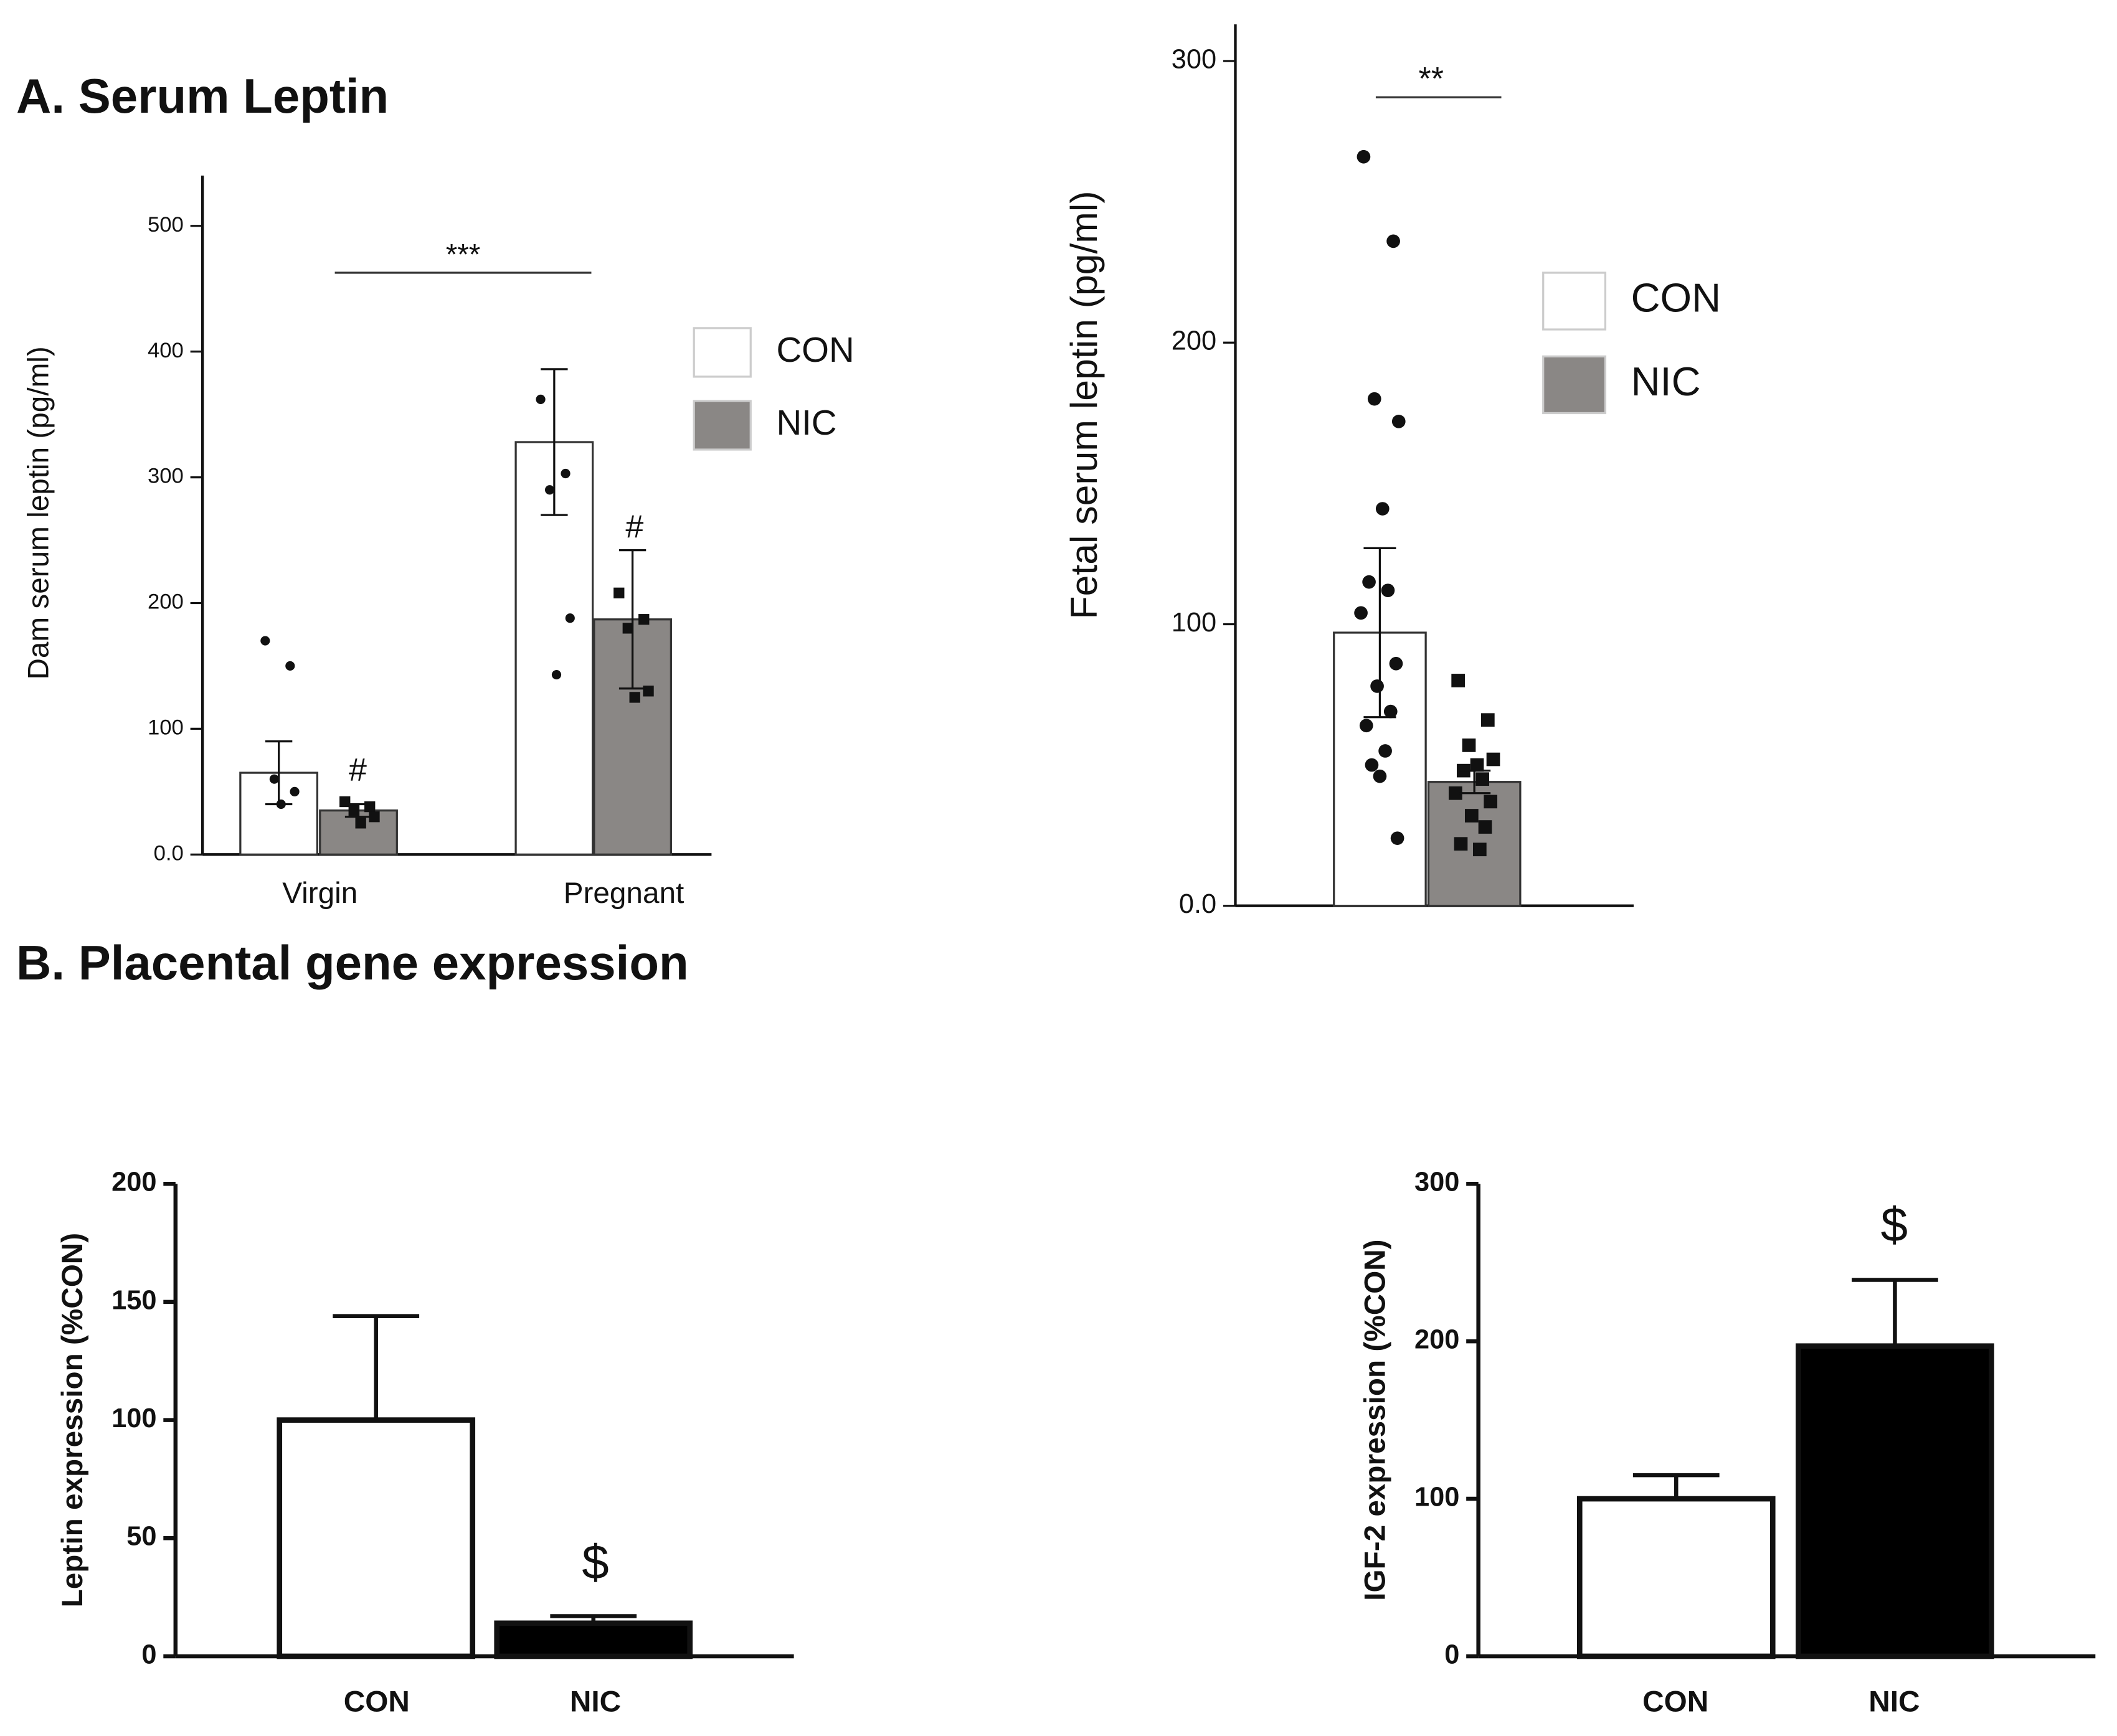 The image size is (2117, 1736). Describe the element at coordinates (134, 1300) in the screenshot. I see `y-tick-label: 150` at that location.